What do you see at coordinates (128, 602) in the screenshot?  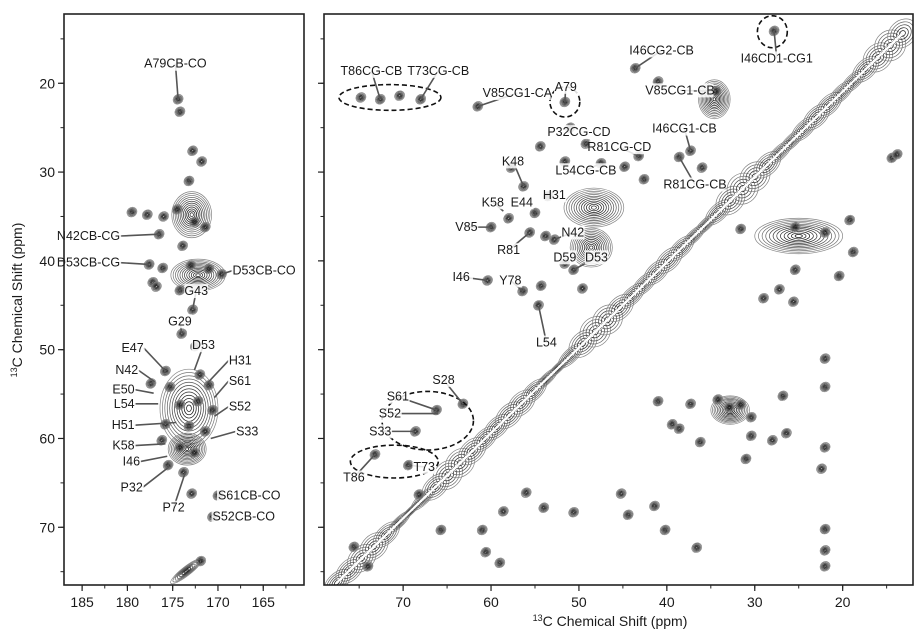 I see `x-tick-label: 180` at bounding box center [128, 602].